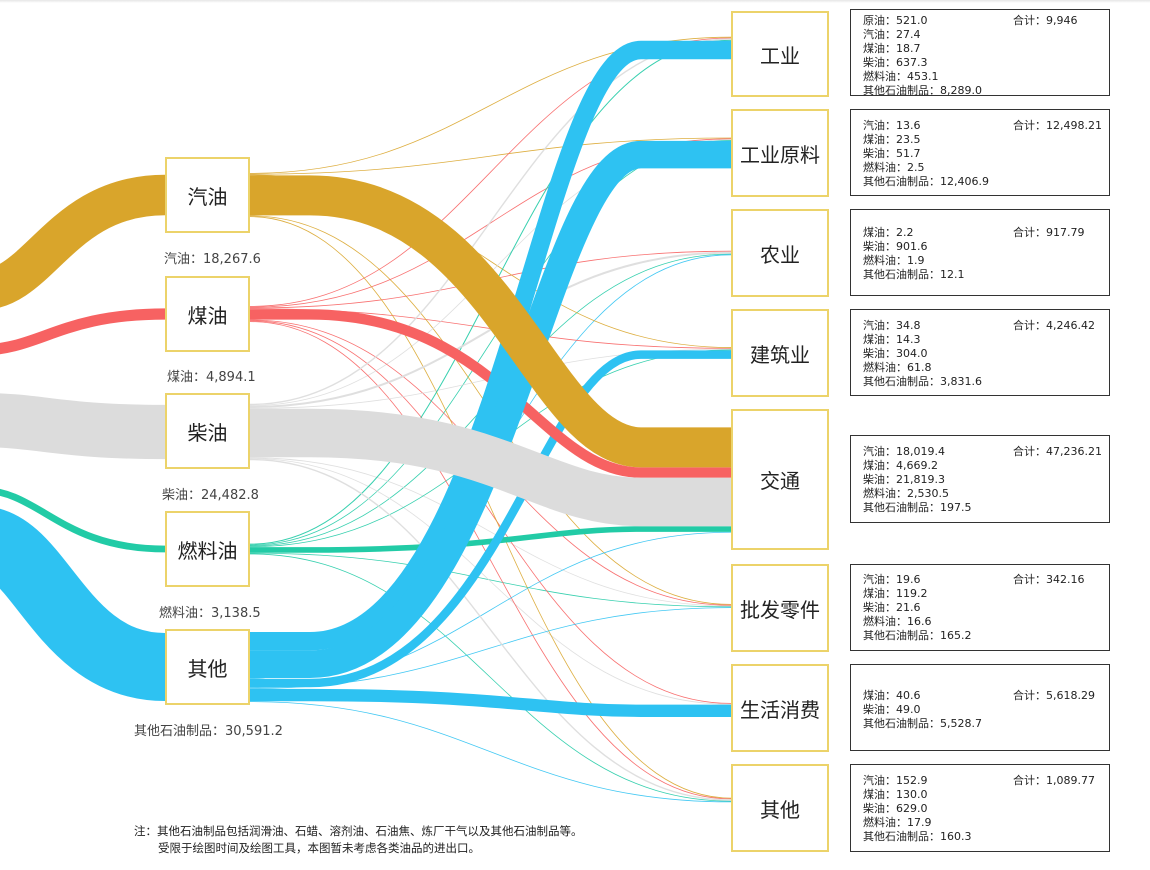 The width and height of the screenshot is (1150, 870). I want to click on target-label: 批发零件, so click(780, 609).